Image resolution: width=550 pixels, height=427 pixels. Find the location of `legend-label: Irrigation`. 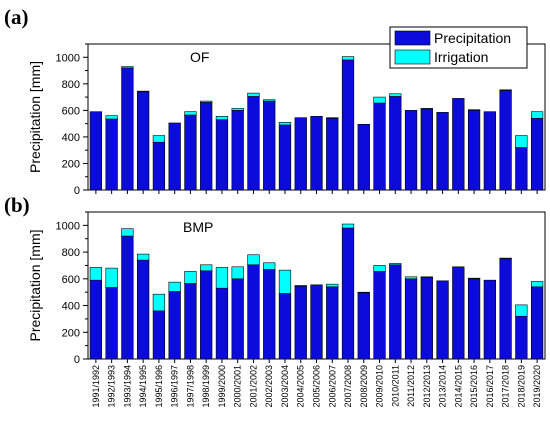

legend-label: Irrigation is located at coordinates (461, 57).